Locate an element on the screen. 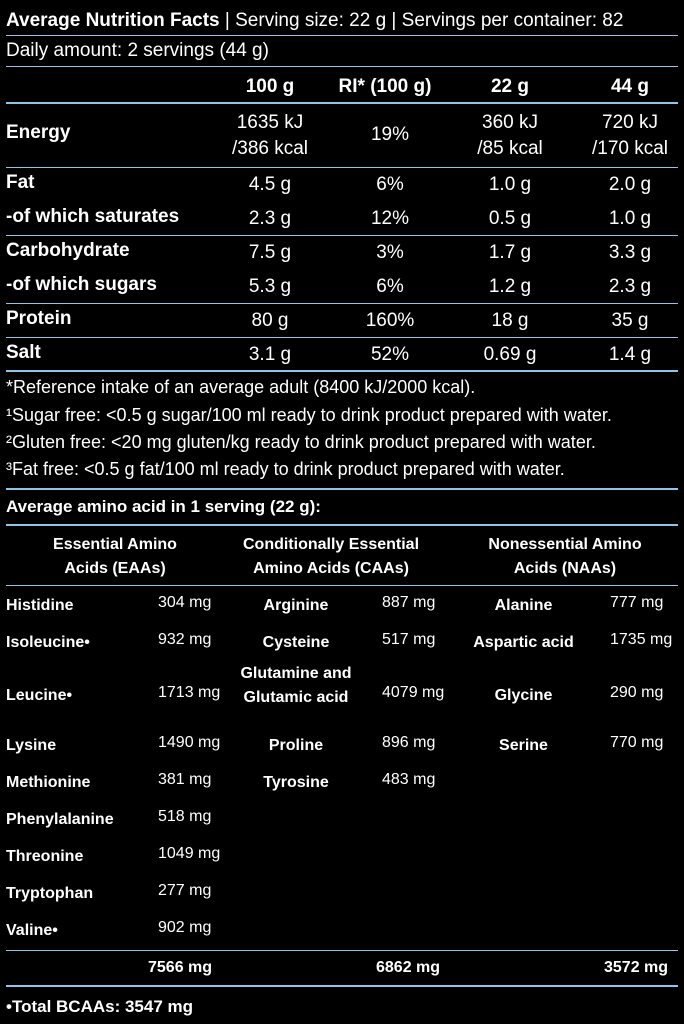 The height and width of the screenshot is (1024, 684). nutrition-row-label: Energy is located at coordinates (38, 132).